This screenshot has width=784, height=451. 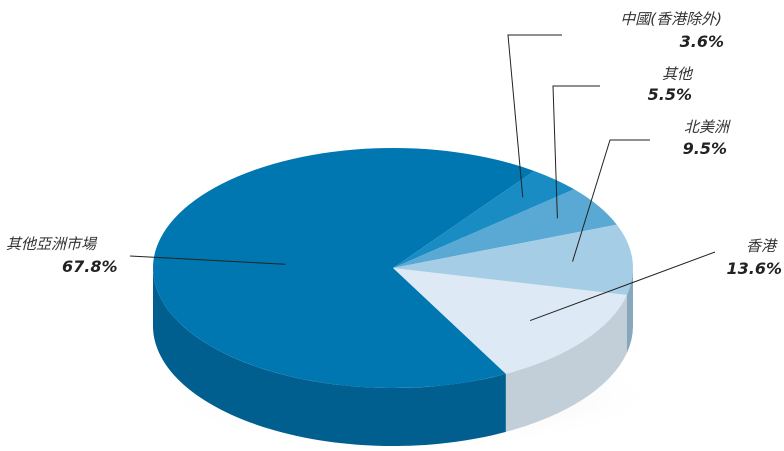 I want to click on slice-value-rest-of-asia: 67.8%, so click(x=90, y=266).